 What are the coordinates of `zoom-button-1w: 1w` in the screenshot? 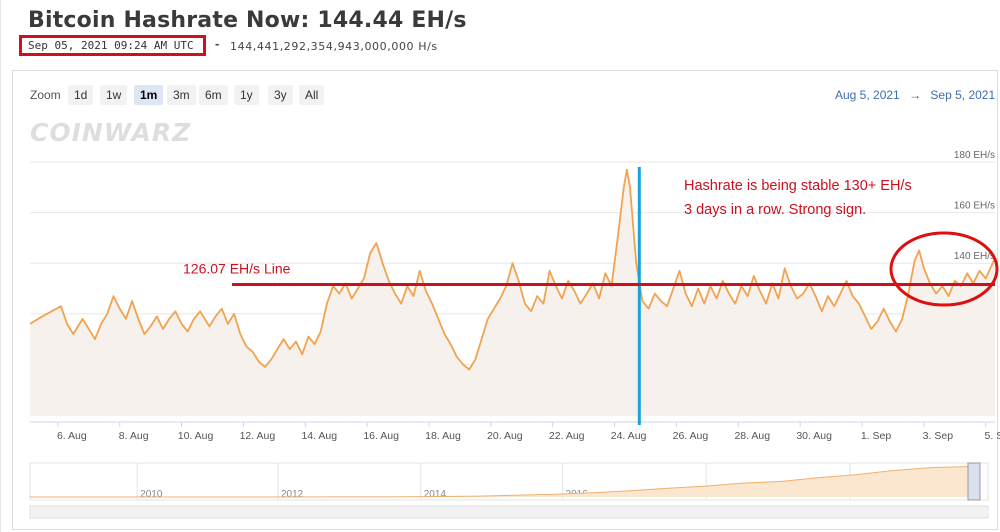 It's located at (114, 95).